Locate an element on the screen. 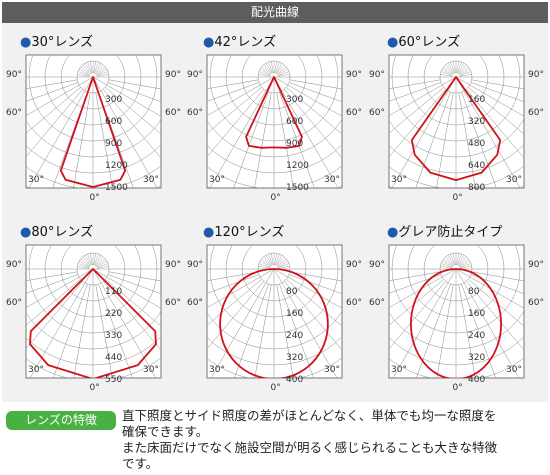 The image size is (550, 475). radial-tick-label: 110 is located at coordinates (113, 292).